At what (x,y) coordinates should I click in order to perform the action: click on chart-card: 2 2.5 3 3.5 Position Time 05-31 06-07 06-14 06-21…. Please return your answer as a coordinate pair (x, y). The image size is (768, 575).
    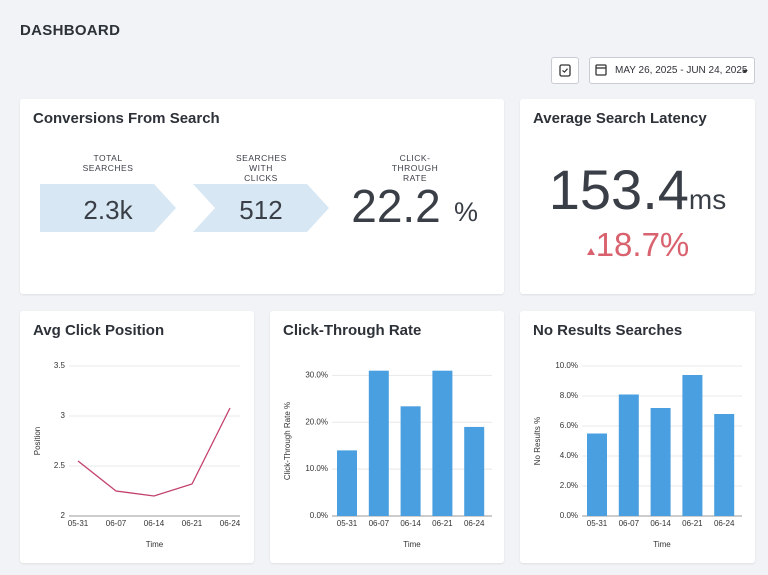
    Looking at the image, I should click on (137, 437).